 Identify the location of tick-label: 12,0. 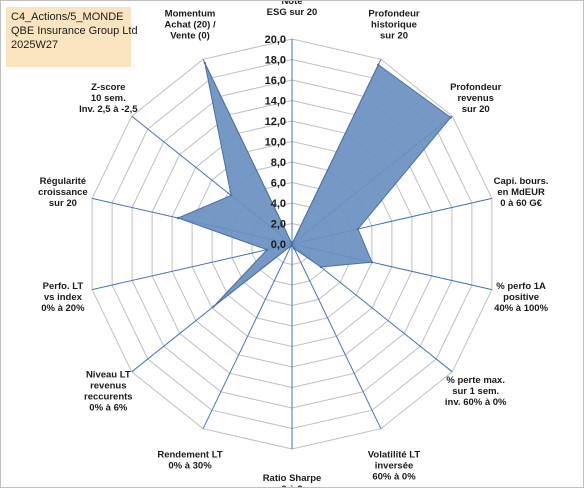
(275, 122).